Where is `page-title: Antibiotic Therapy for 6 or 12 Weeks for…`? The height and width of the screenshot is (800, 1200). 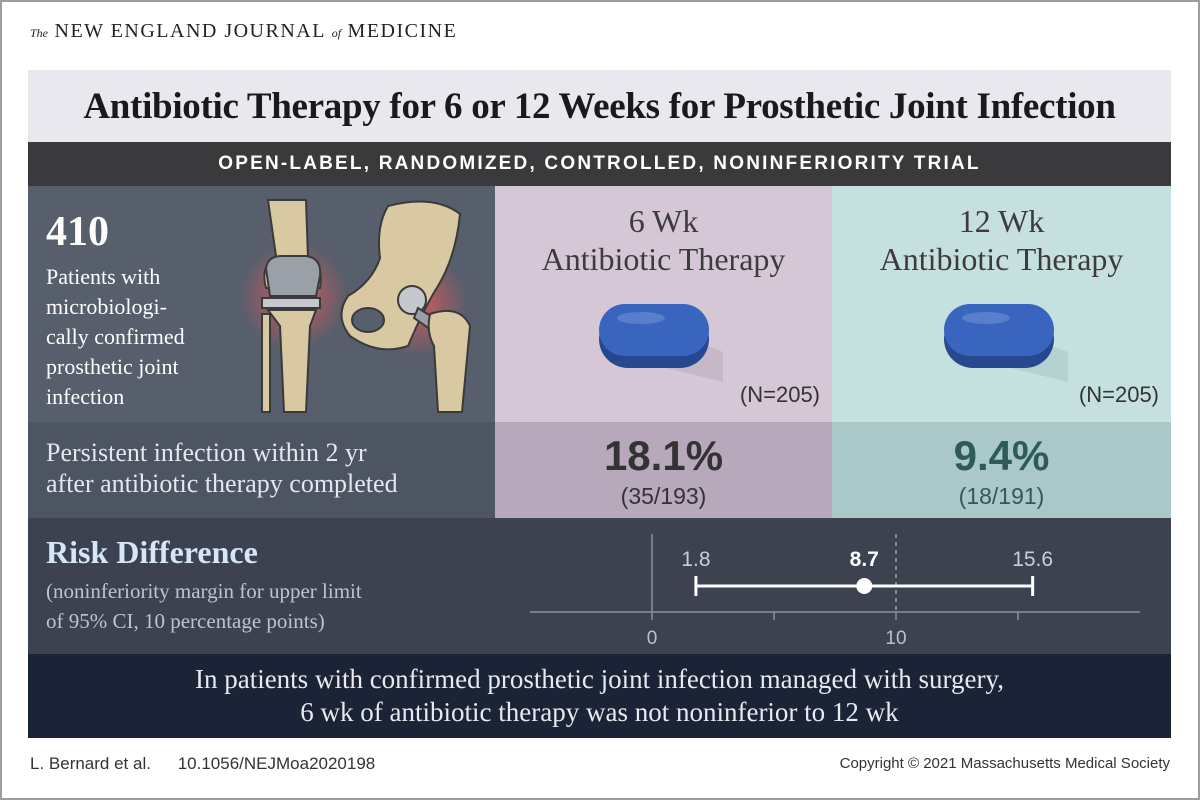 page-title: Antibiotic Therapy for 6 or 12 Weeks for… is located at coordinates (599, 106).